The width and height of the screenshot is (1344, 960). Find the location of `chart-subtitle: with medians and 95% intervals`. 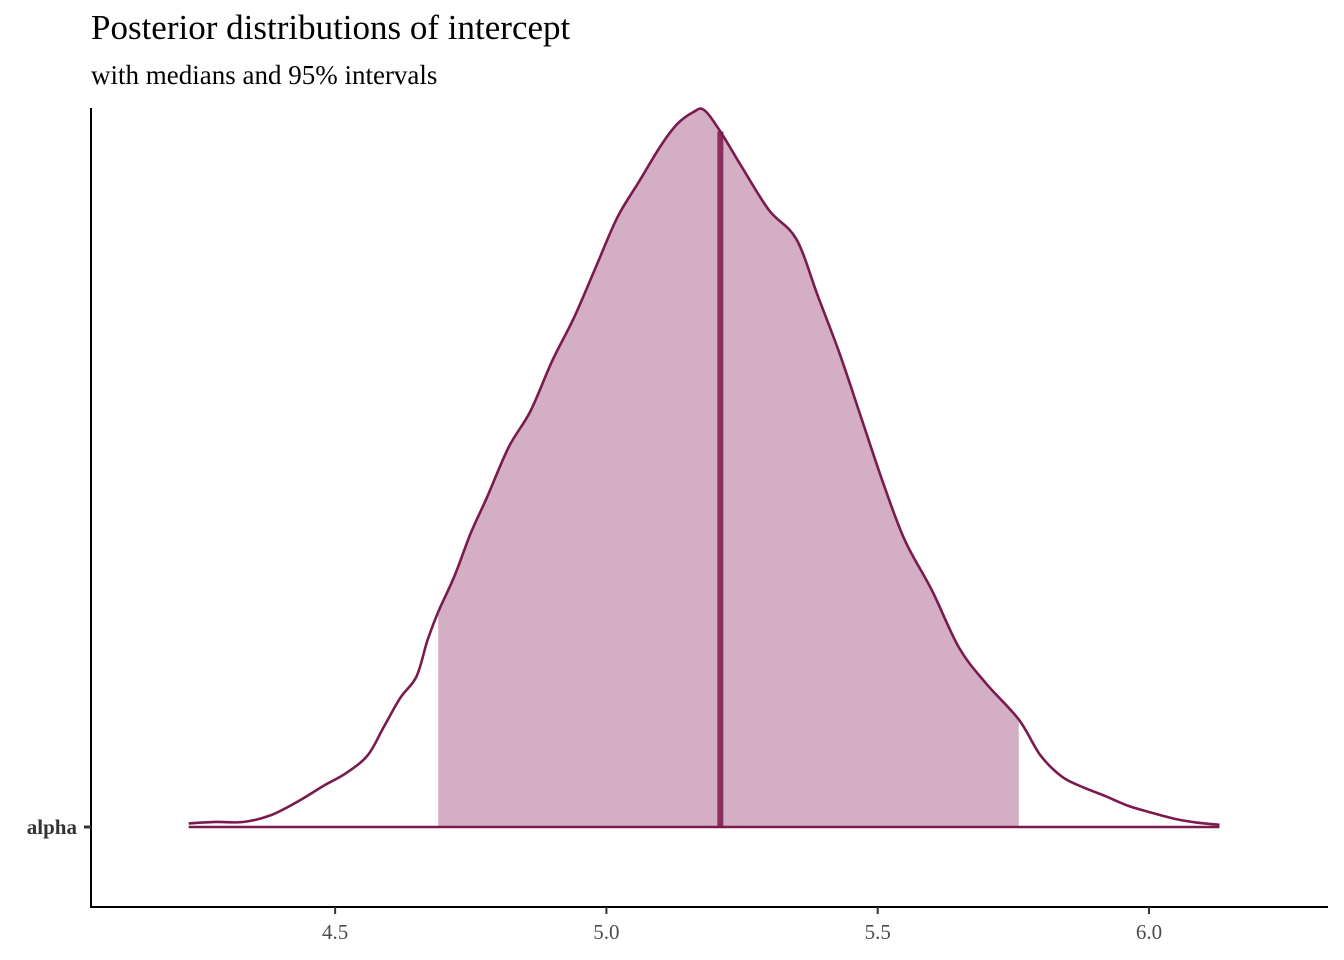

chart-subtitle: with medians and 95% intervals is located at coordinates (264, 75).